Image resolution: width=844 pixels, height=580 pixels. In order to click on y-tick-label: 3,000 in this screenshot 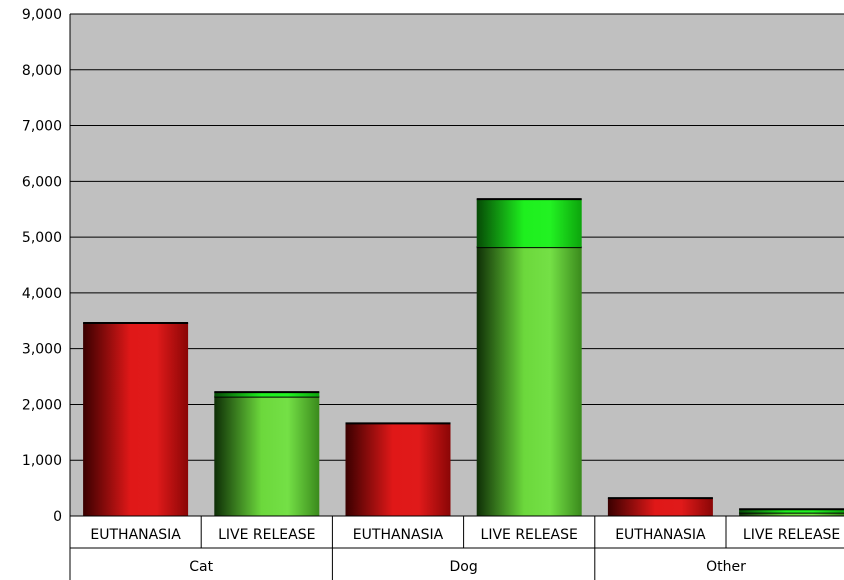, I will do `click(42, 350)`.